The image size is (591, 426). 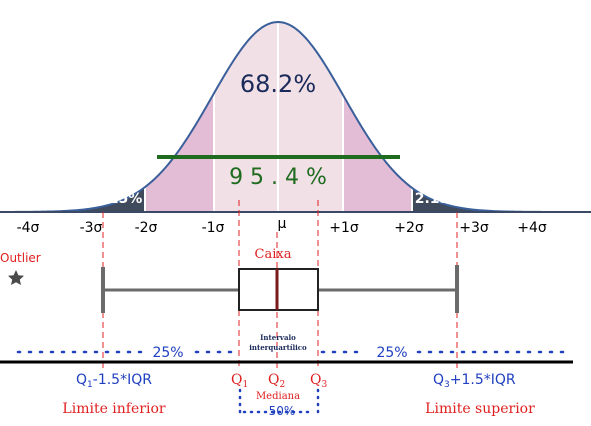 I want to click on outlier-label: Outlier, so click(x=20, y=258).